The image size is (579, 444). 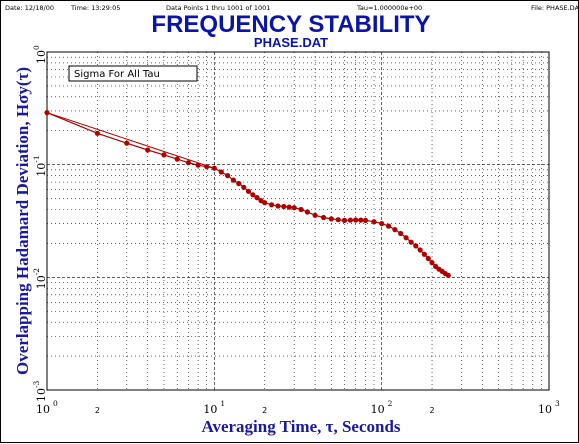 What do you see at coordinates (389, 8) in the screenshot?
I see `header-tau: Tau=1.000000e+00` at bounding box center [389, 8].